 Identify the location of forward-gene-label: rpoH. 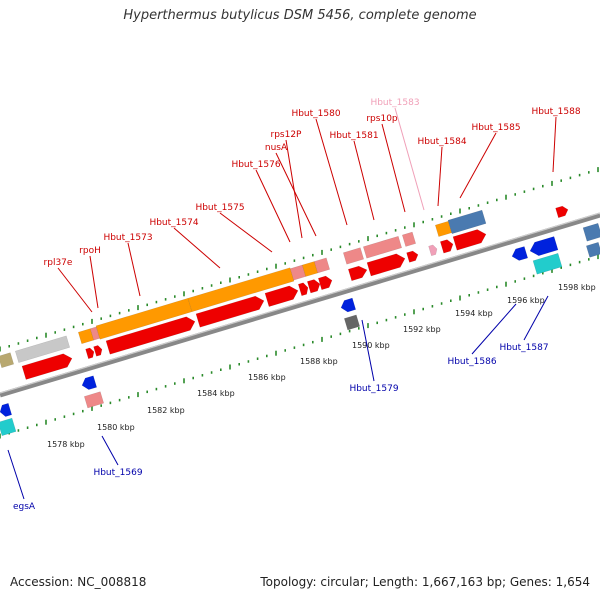
(90, 251).